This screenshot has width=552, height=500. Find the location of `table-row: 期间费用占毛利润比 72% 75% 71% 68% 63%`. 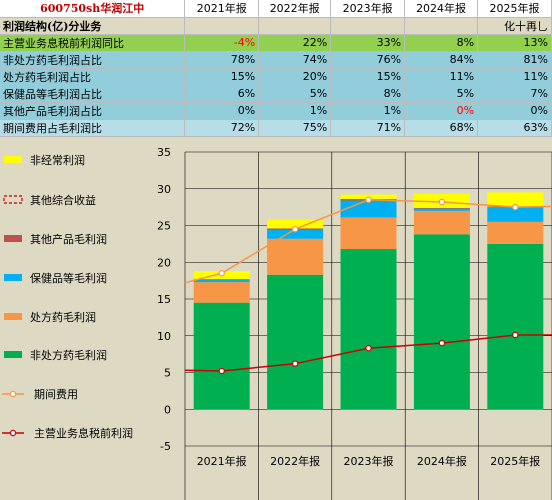

table-row: 期间费用占毛利润比 72% 75% 71% 68% 63% is located at coordinates (276, 128).